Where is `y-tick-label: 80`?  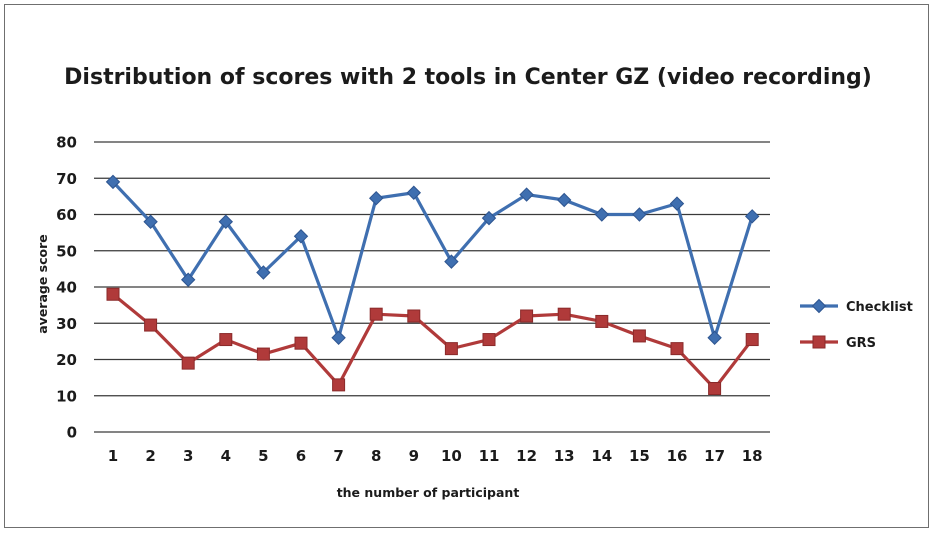 y-tick-label: 80 is located at coordinates (66, 143).